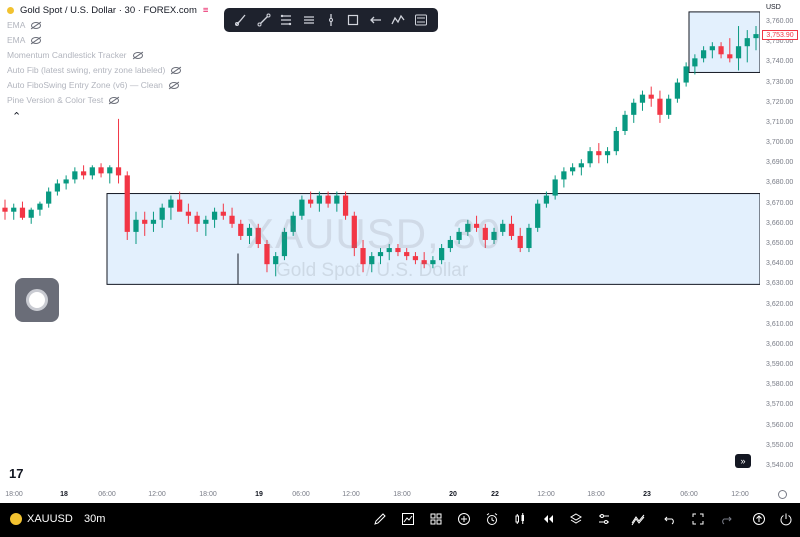  I want to click on legend-row-pine-test: Pine Version & Color Test, so click(107, 100).